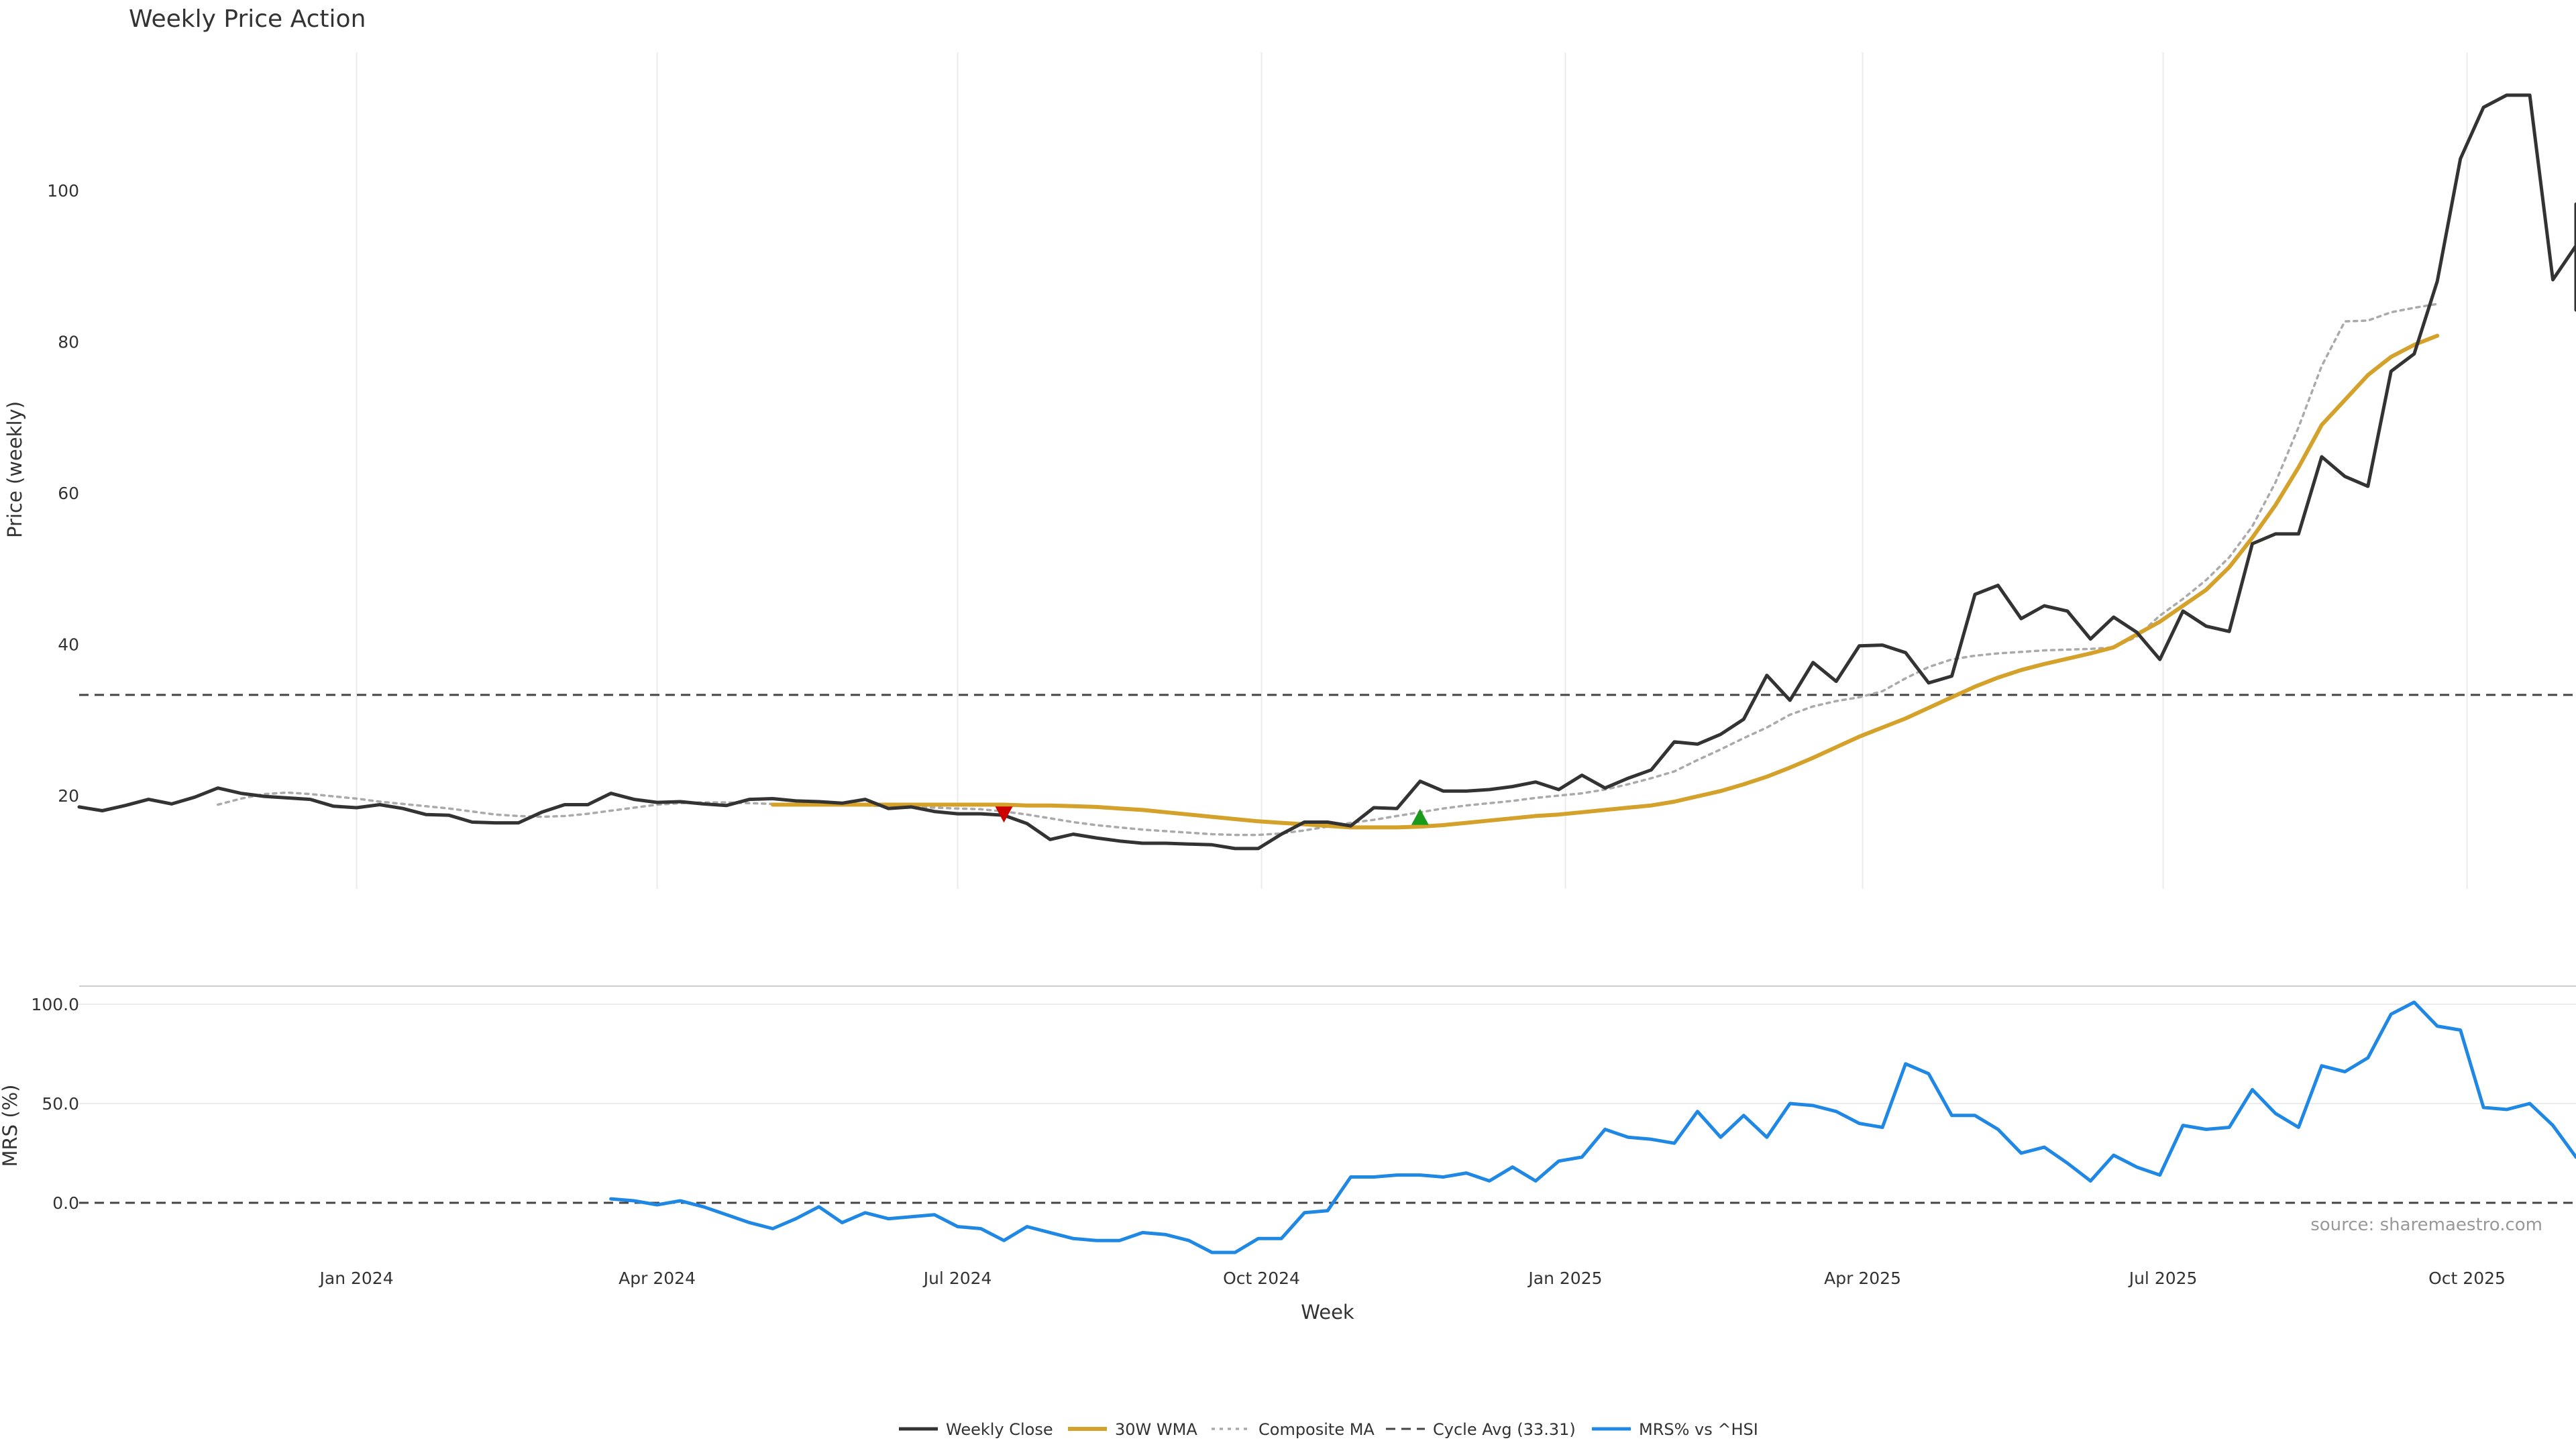  Describe the element at coordinates (10, 1126) in the screenshot. I see `mrs-y-axis-label: MRS (%)` at that location.